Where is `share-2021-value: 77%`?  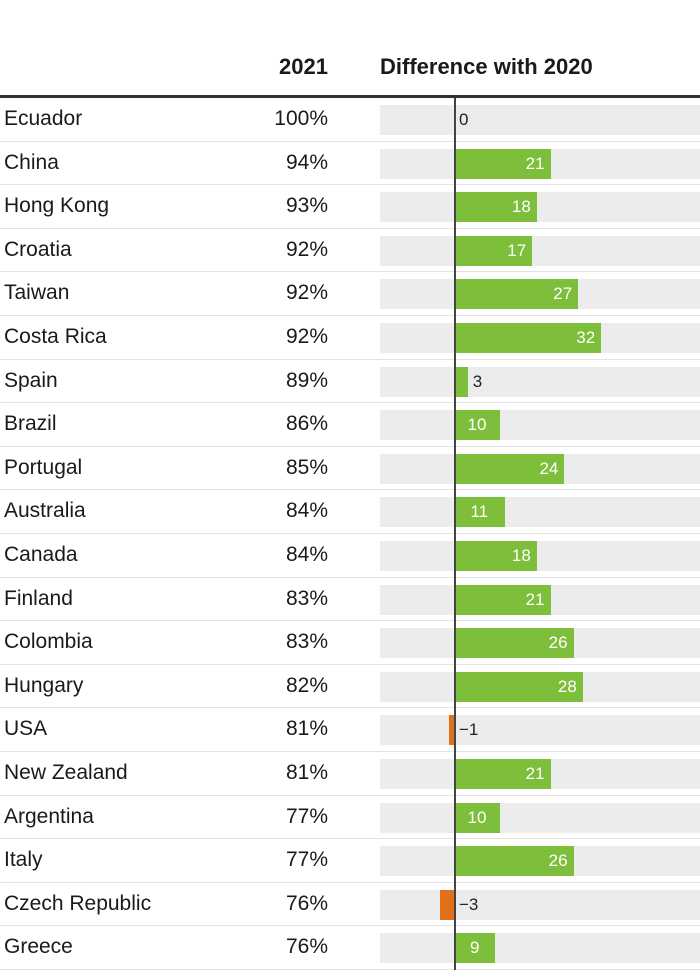
share-2021-value: 77% is located at coordinates (306, 860).